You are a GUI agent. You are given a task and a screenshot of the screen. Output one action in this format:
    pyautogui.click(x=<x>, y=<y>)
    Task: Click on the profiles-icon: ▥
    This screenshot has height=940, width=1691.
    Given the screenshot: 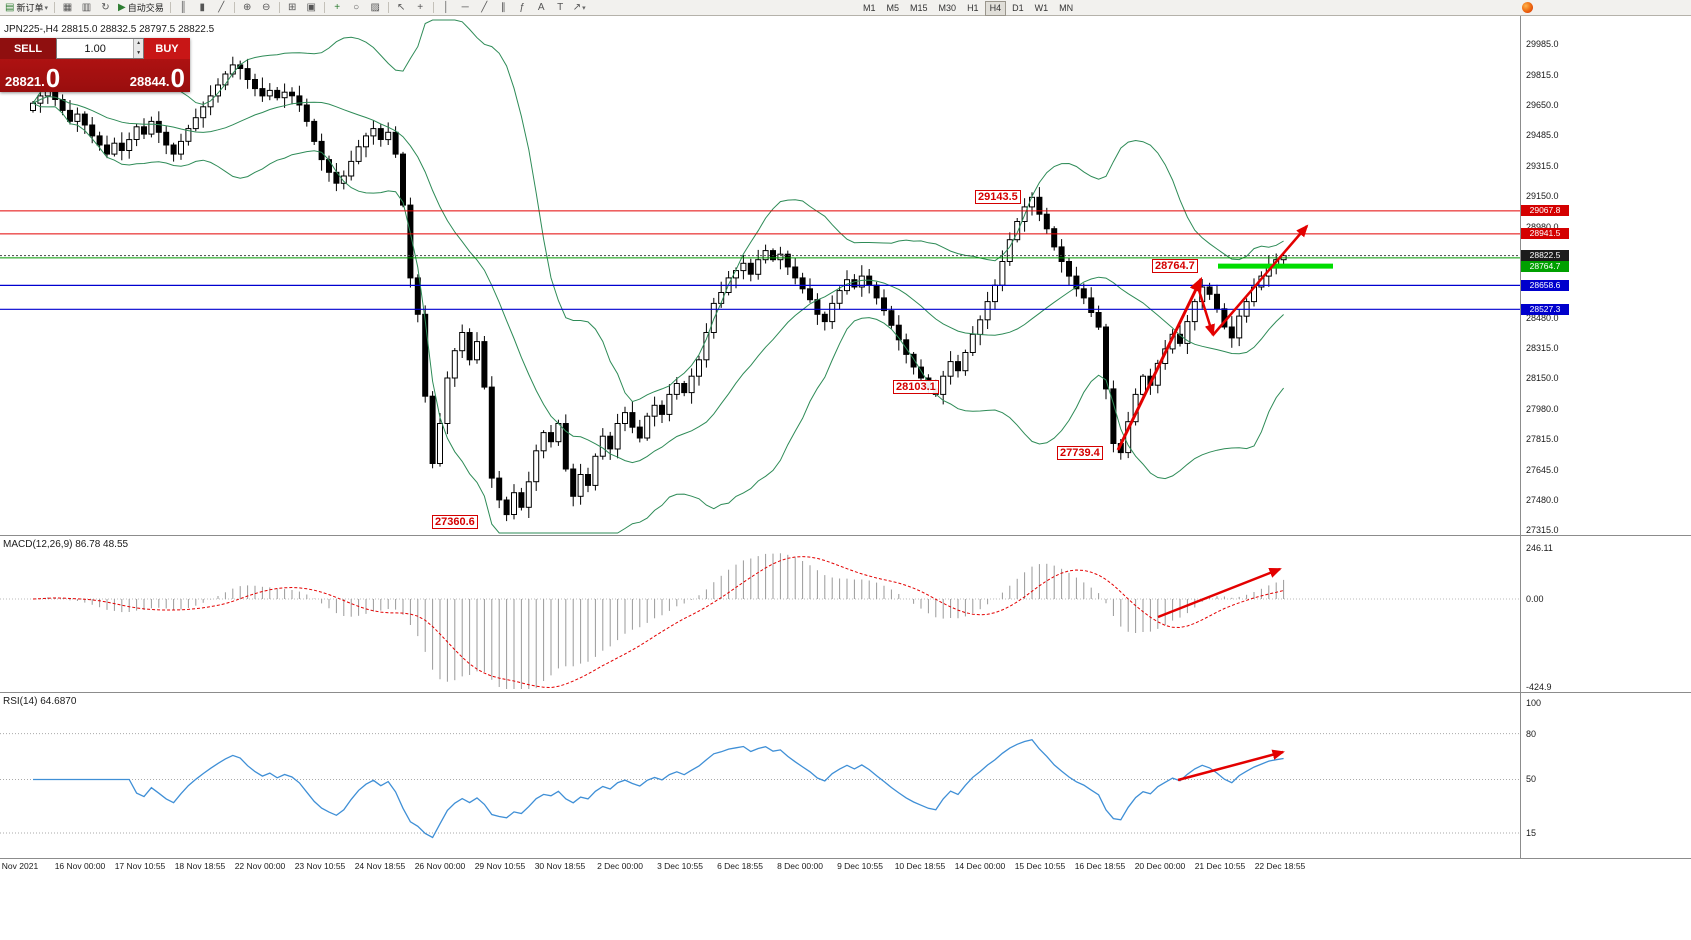 What is the action you would take?
    pyautogui.click(x=86, y=7)
    